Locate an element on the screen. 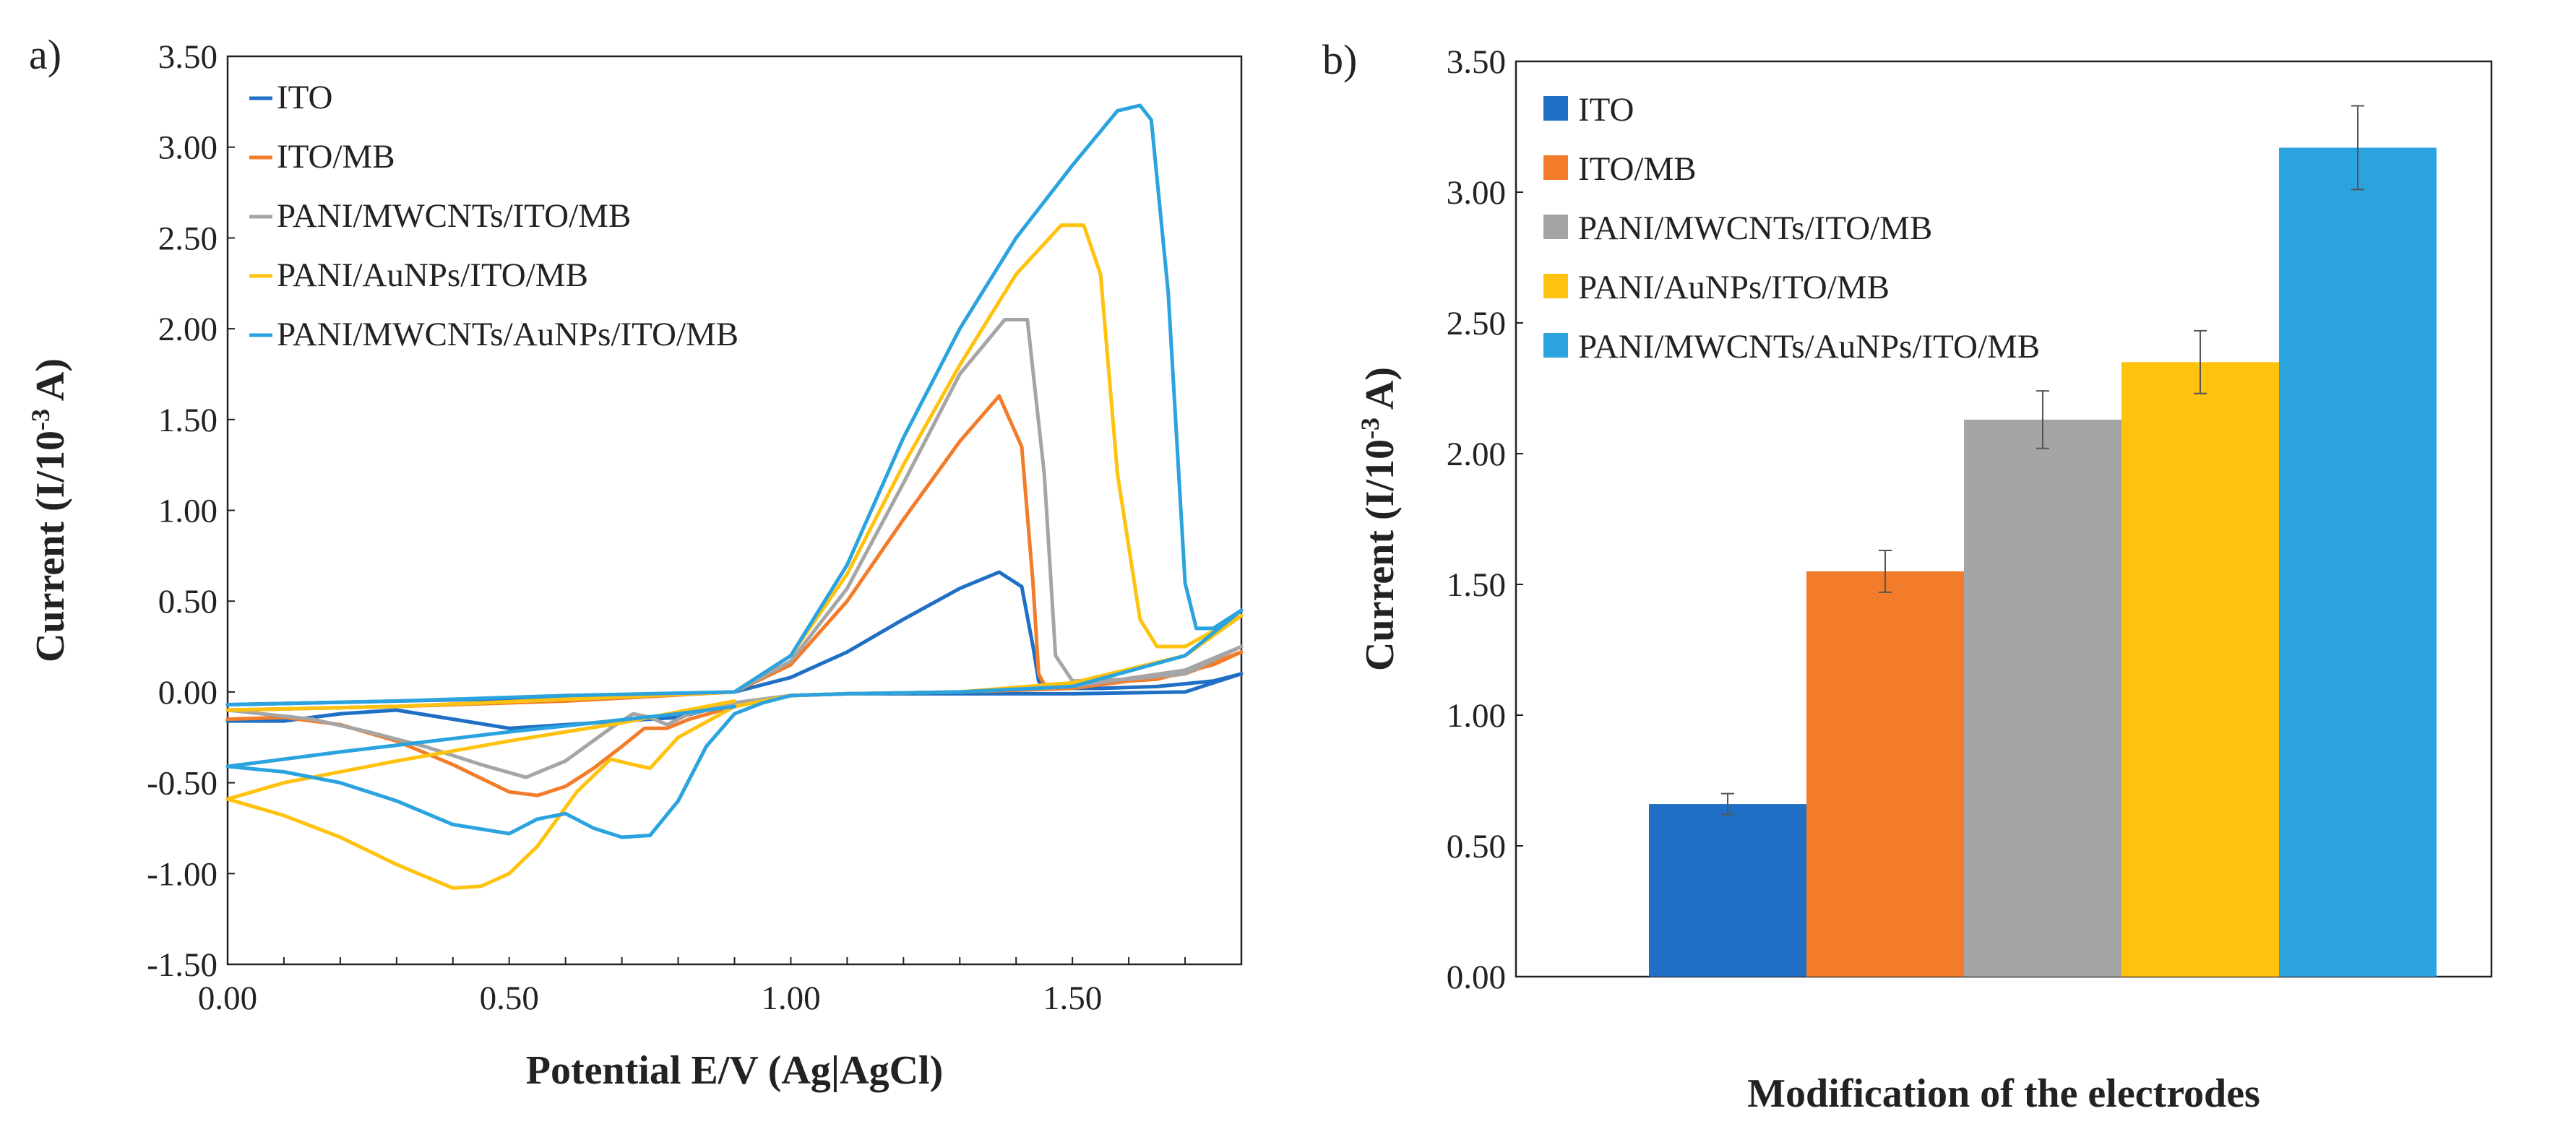  y-tick-label: -1.50 is located at coordinates (182, 965).